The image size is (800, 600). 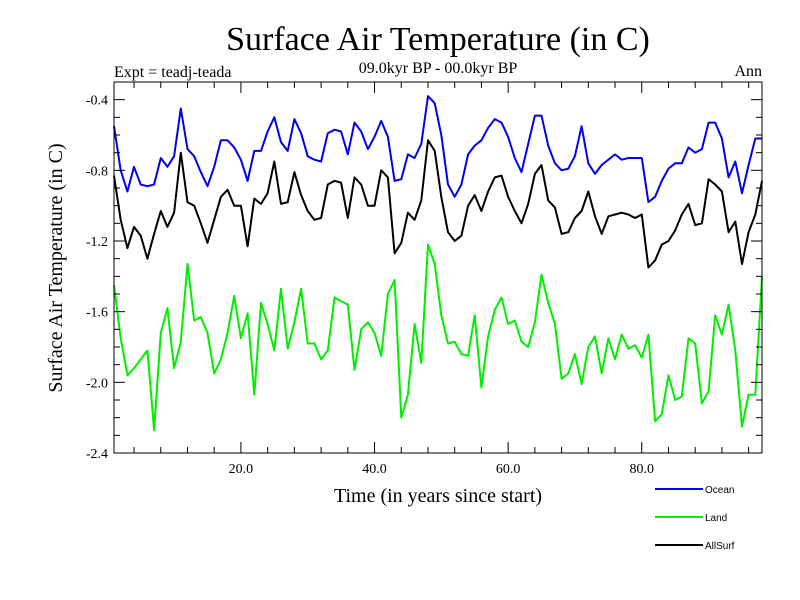 I want to click on y-tick-label: -0.8, so click(x=97, y=171).